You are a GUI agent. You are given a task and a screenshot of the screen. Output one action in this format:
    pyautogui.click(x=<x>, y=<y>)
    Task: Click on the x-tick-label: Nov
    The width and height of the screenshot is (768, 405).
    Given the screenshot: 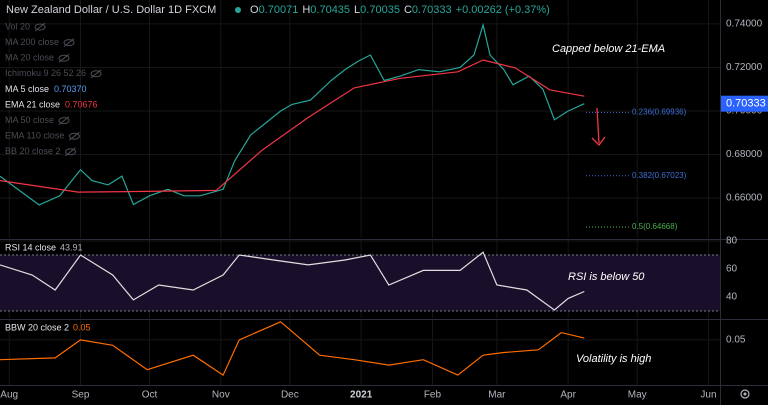 What is the action you would take?
    pyautogui.click(x=221, y=395)
    